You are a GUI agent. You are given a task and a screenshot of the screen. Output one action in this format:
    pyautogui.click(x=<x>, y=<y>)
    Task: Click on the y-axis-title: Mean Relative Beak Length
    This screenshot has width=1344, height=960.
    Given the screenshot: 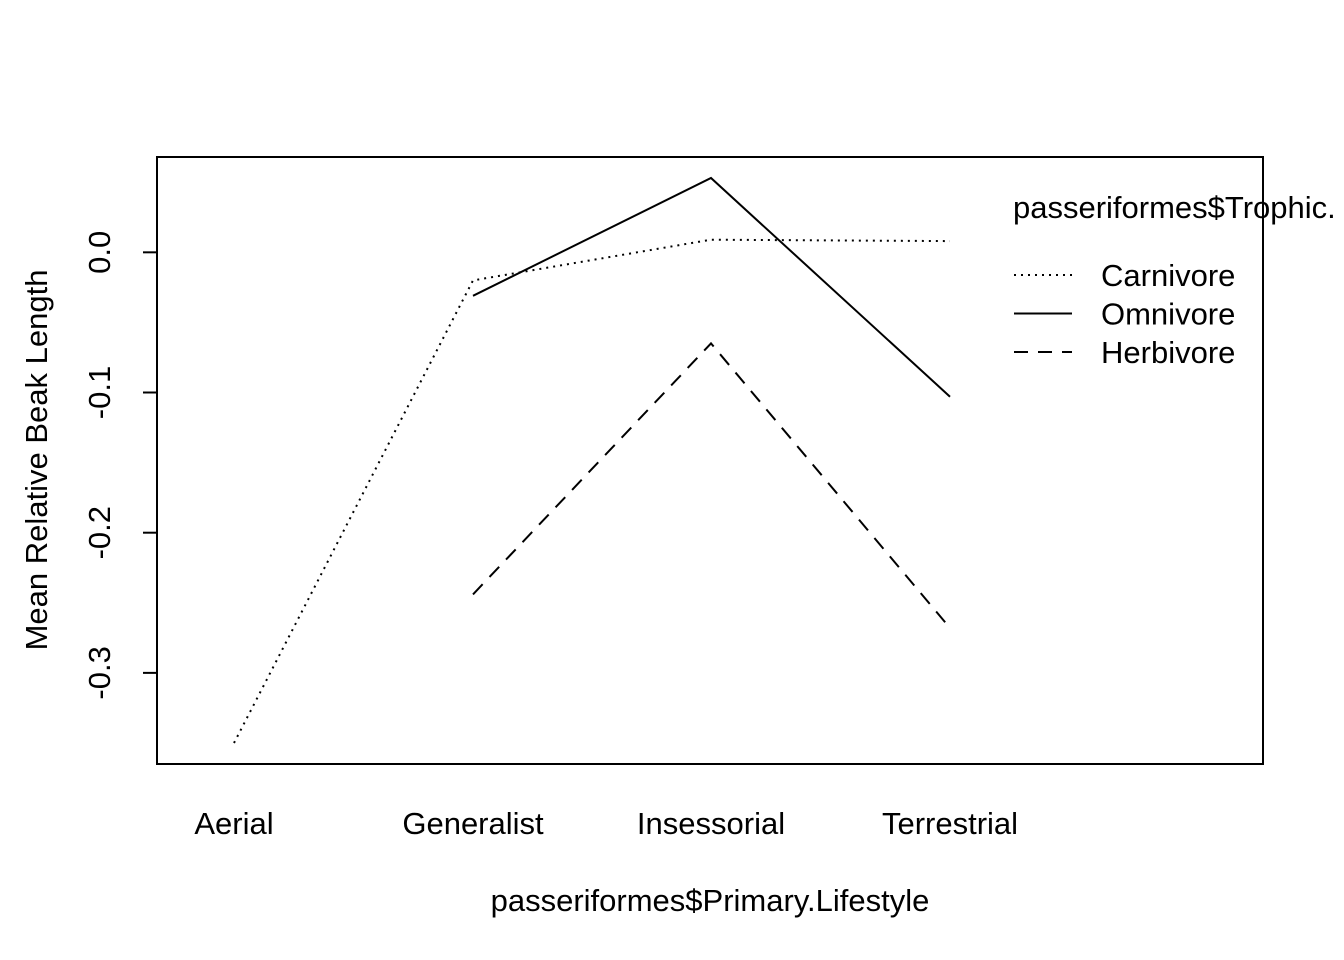 What is the action you would take?
    pyautogui.click(x=36, y=460)
    